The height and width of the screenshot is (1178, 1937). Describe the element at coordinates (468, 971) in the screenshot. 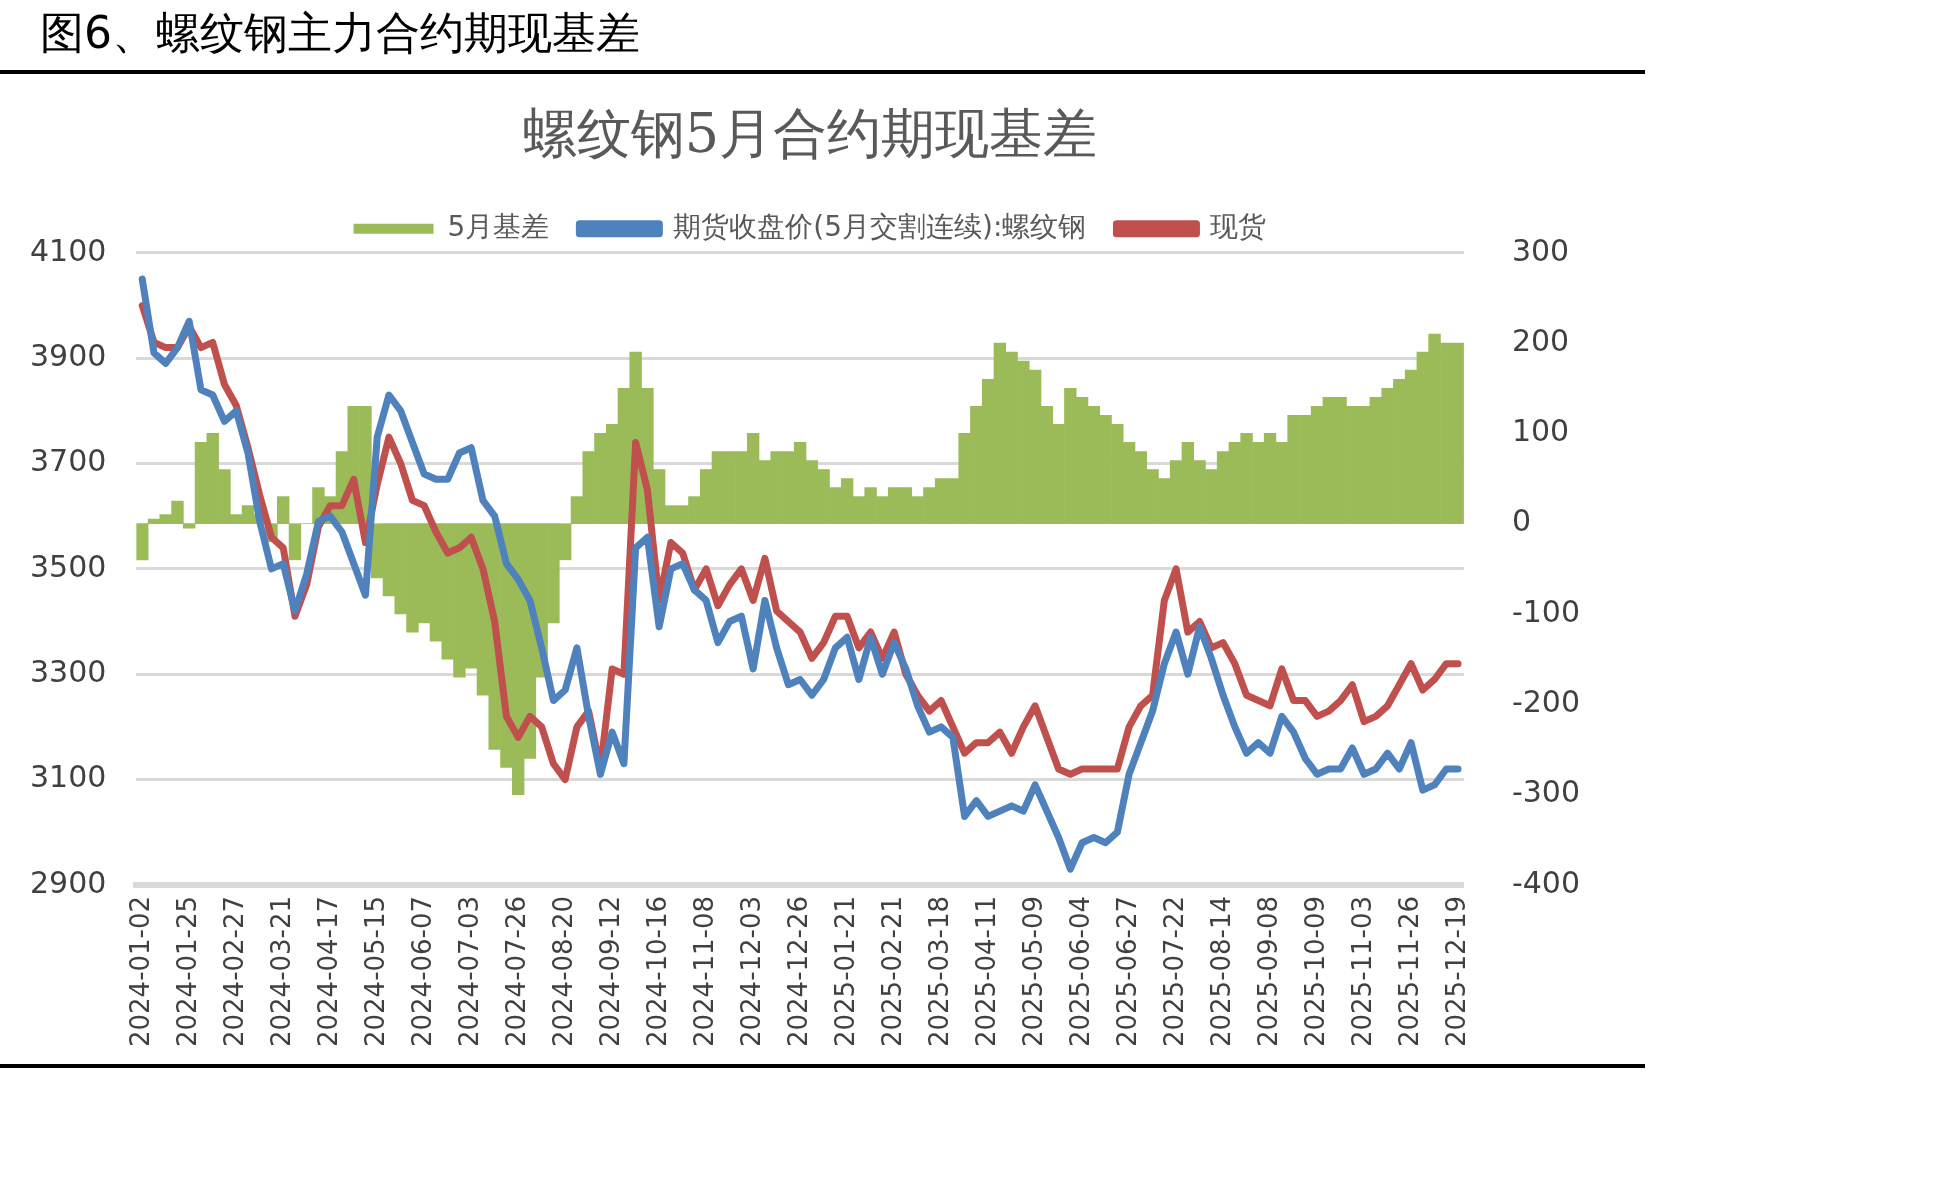

I see `x-tick-label: 2024-07-03` at that location.